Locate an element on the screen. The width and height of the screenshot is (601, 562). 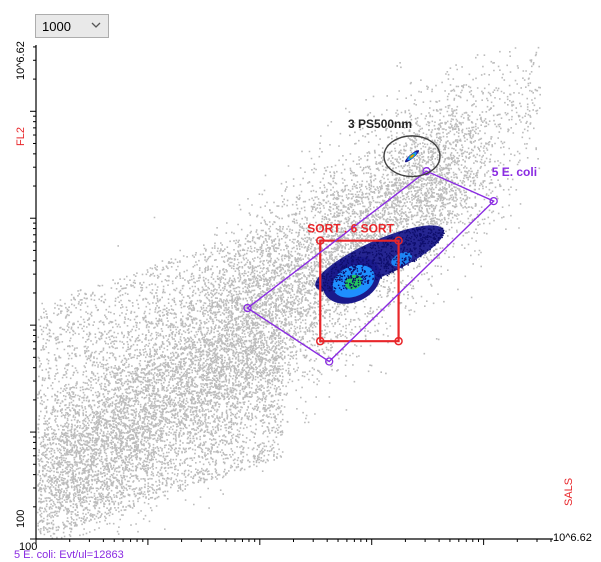
gate-ps500nm is located at coordinates (412, 156).